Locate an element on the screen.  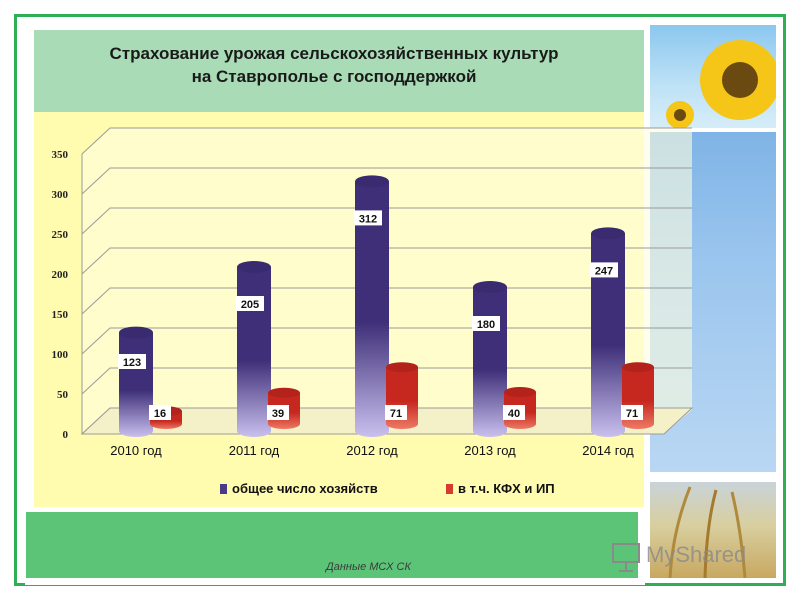
wheat-icon is located at coordinates (707, 532).